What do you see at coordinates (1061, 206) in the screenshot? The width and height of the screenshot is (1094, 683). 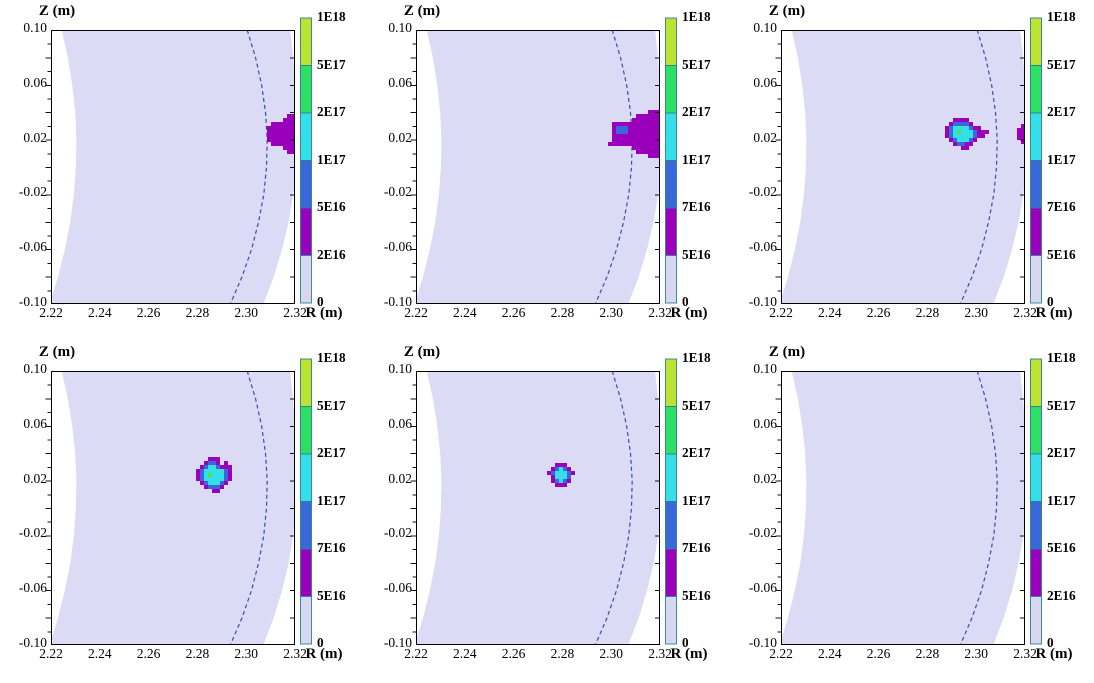 I see `colorbar-tick-label: 7E16` at bounding box center [1061, 206].